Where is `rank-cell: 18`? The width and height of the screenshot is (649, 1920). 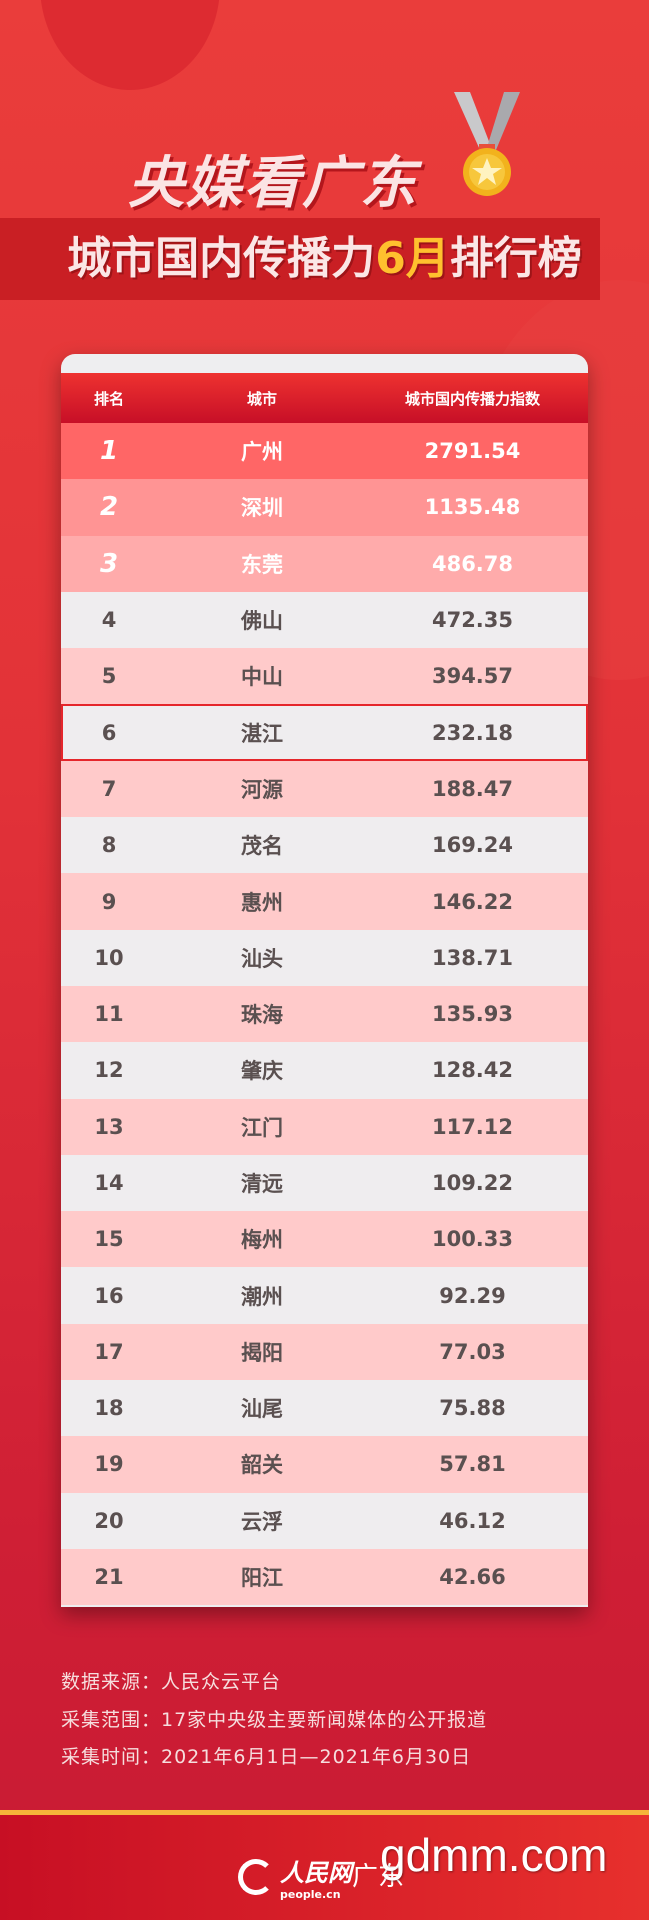 rank-cell: 18 is located at coordinates (109, 1408).